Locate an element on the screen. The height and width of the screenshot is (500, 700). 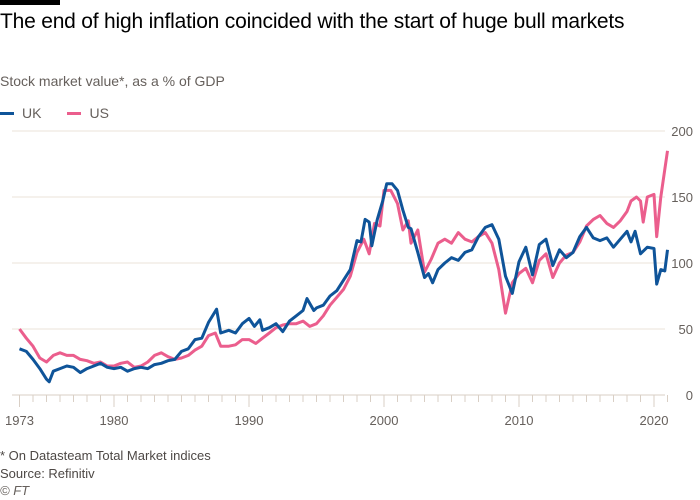
y-tick-label: 100 is located at coordinates (682, 263).